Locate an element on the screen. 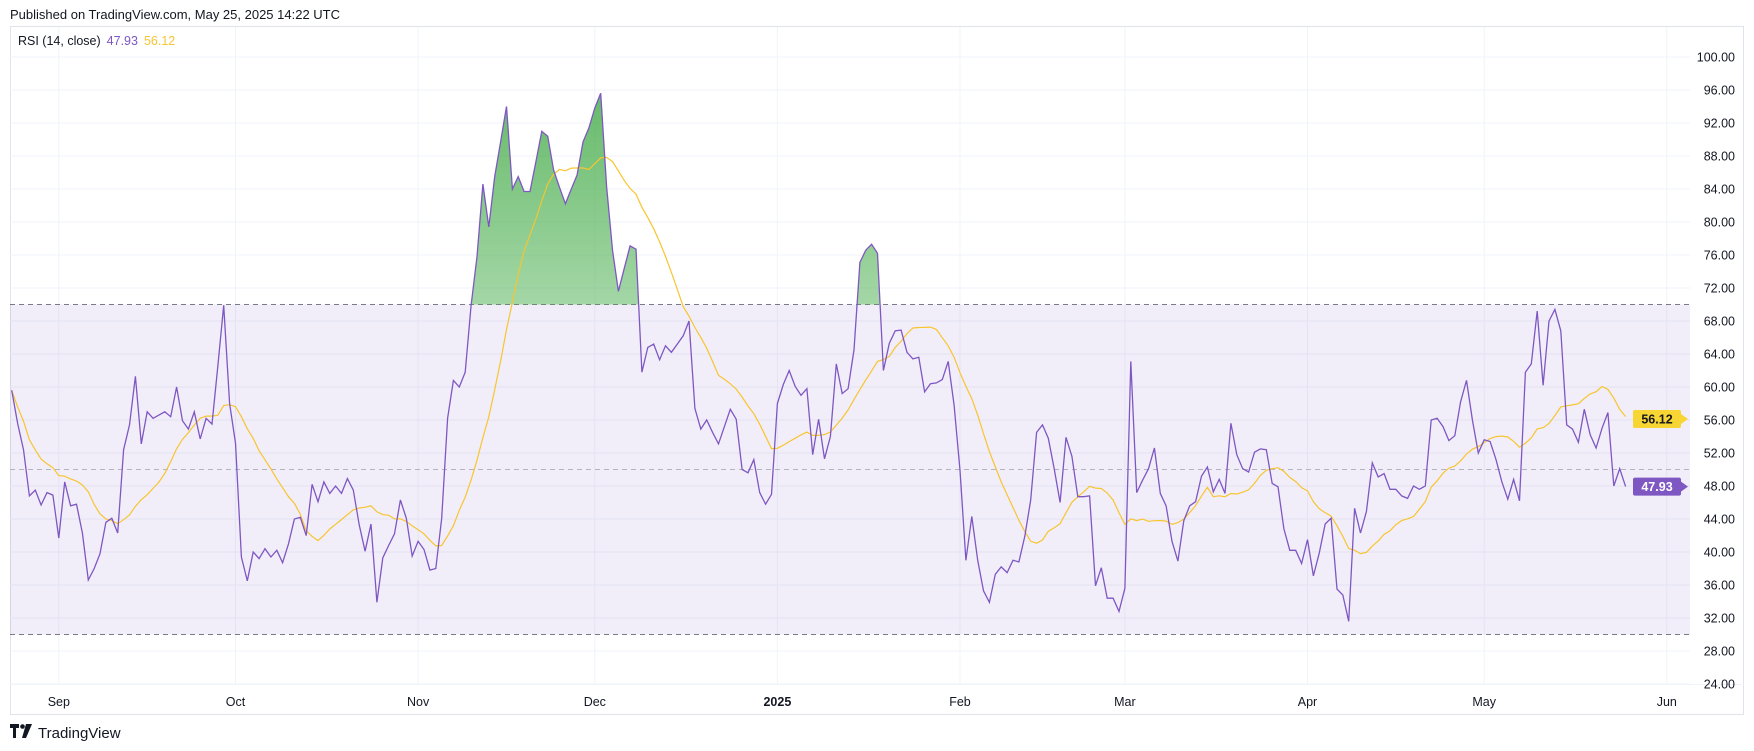  y-tick-label: 52.00 is located at coordinates (1719, 454).